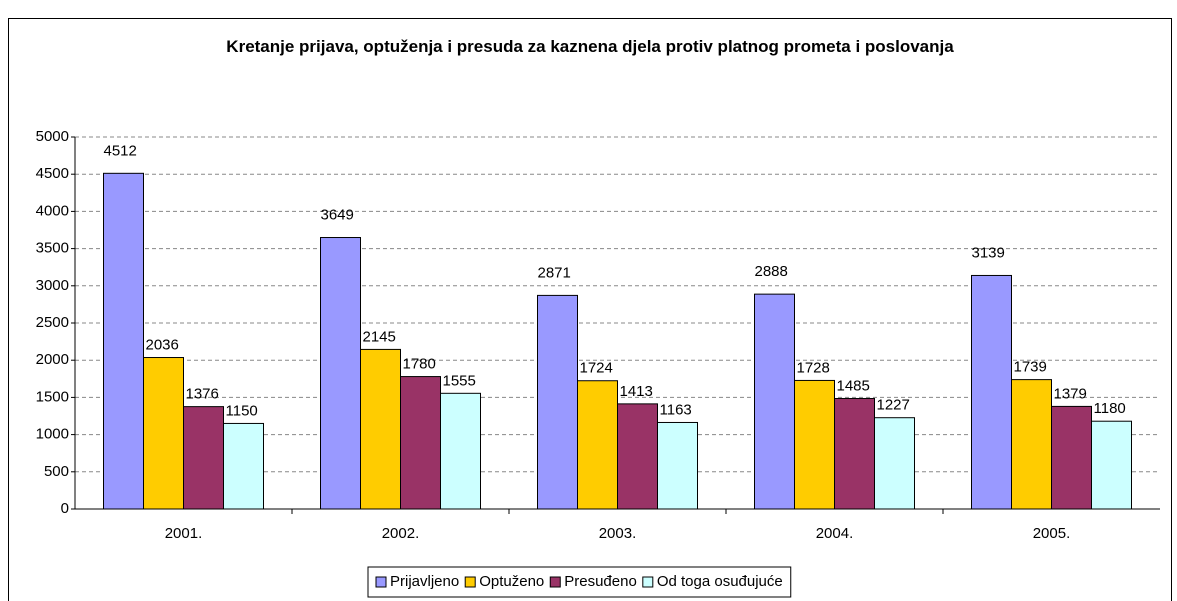 The height and width of the screenshot is (601, 1177). I want to click on legend-label: Presuđeno, so click(600, 581).